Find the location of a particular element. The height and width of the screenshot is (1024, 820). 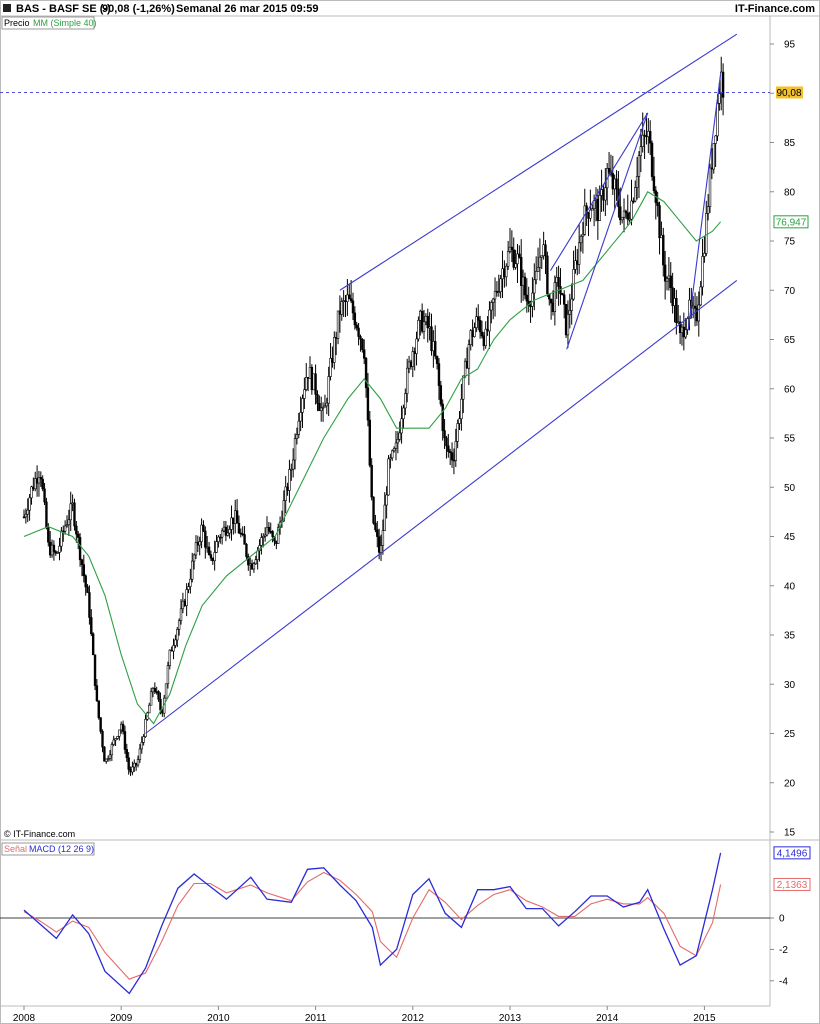

trendline-upper-channel is located at coordinates (538, 162).